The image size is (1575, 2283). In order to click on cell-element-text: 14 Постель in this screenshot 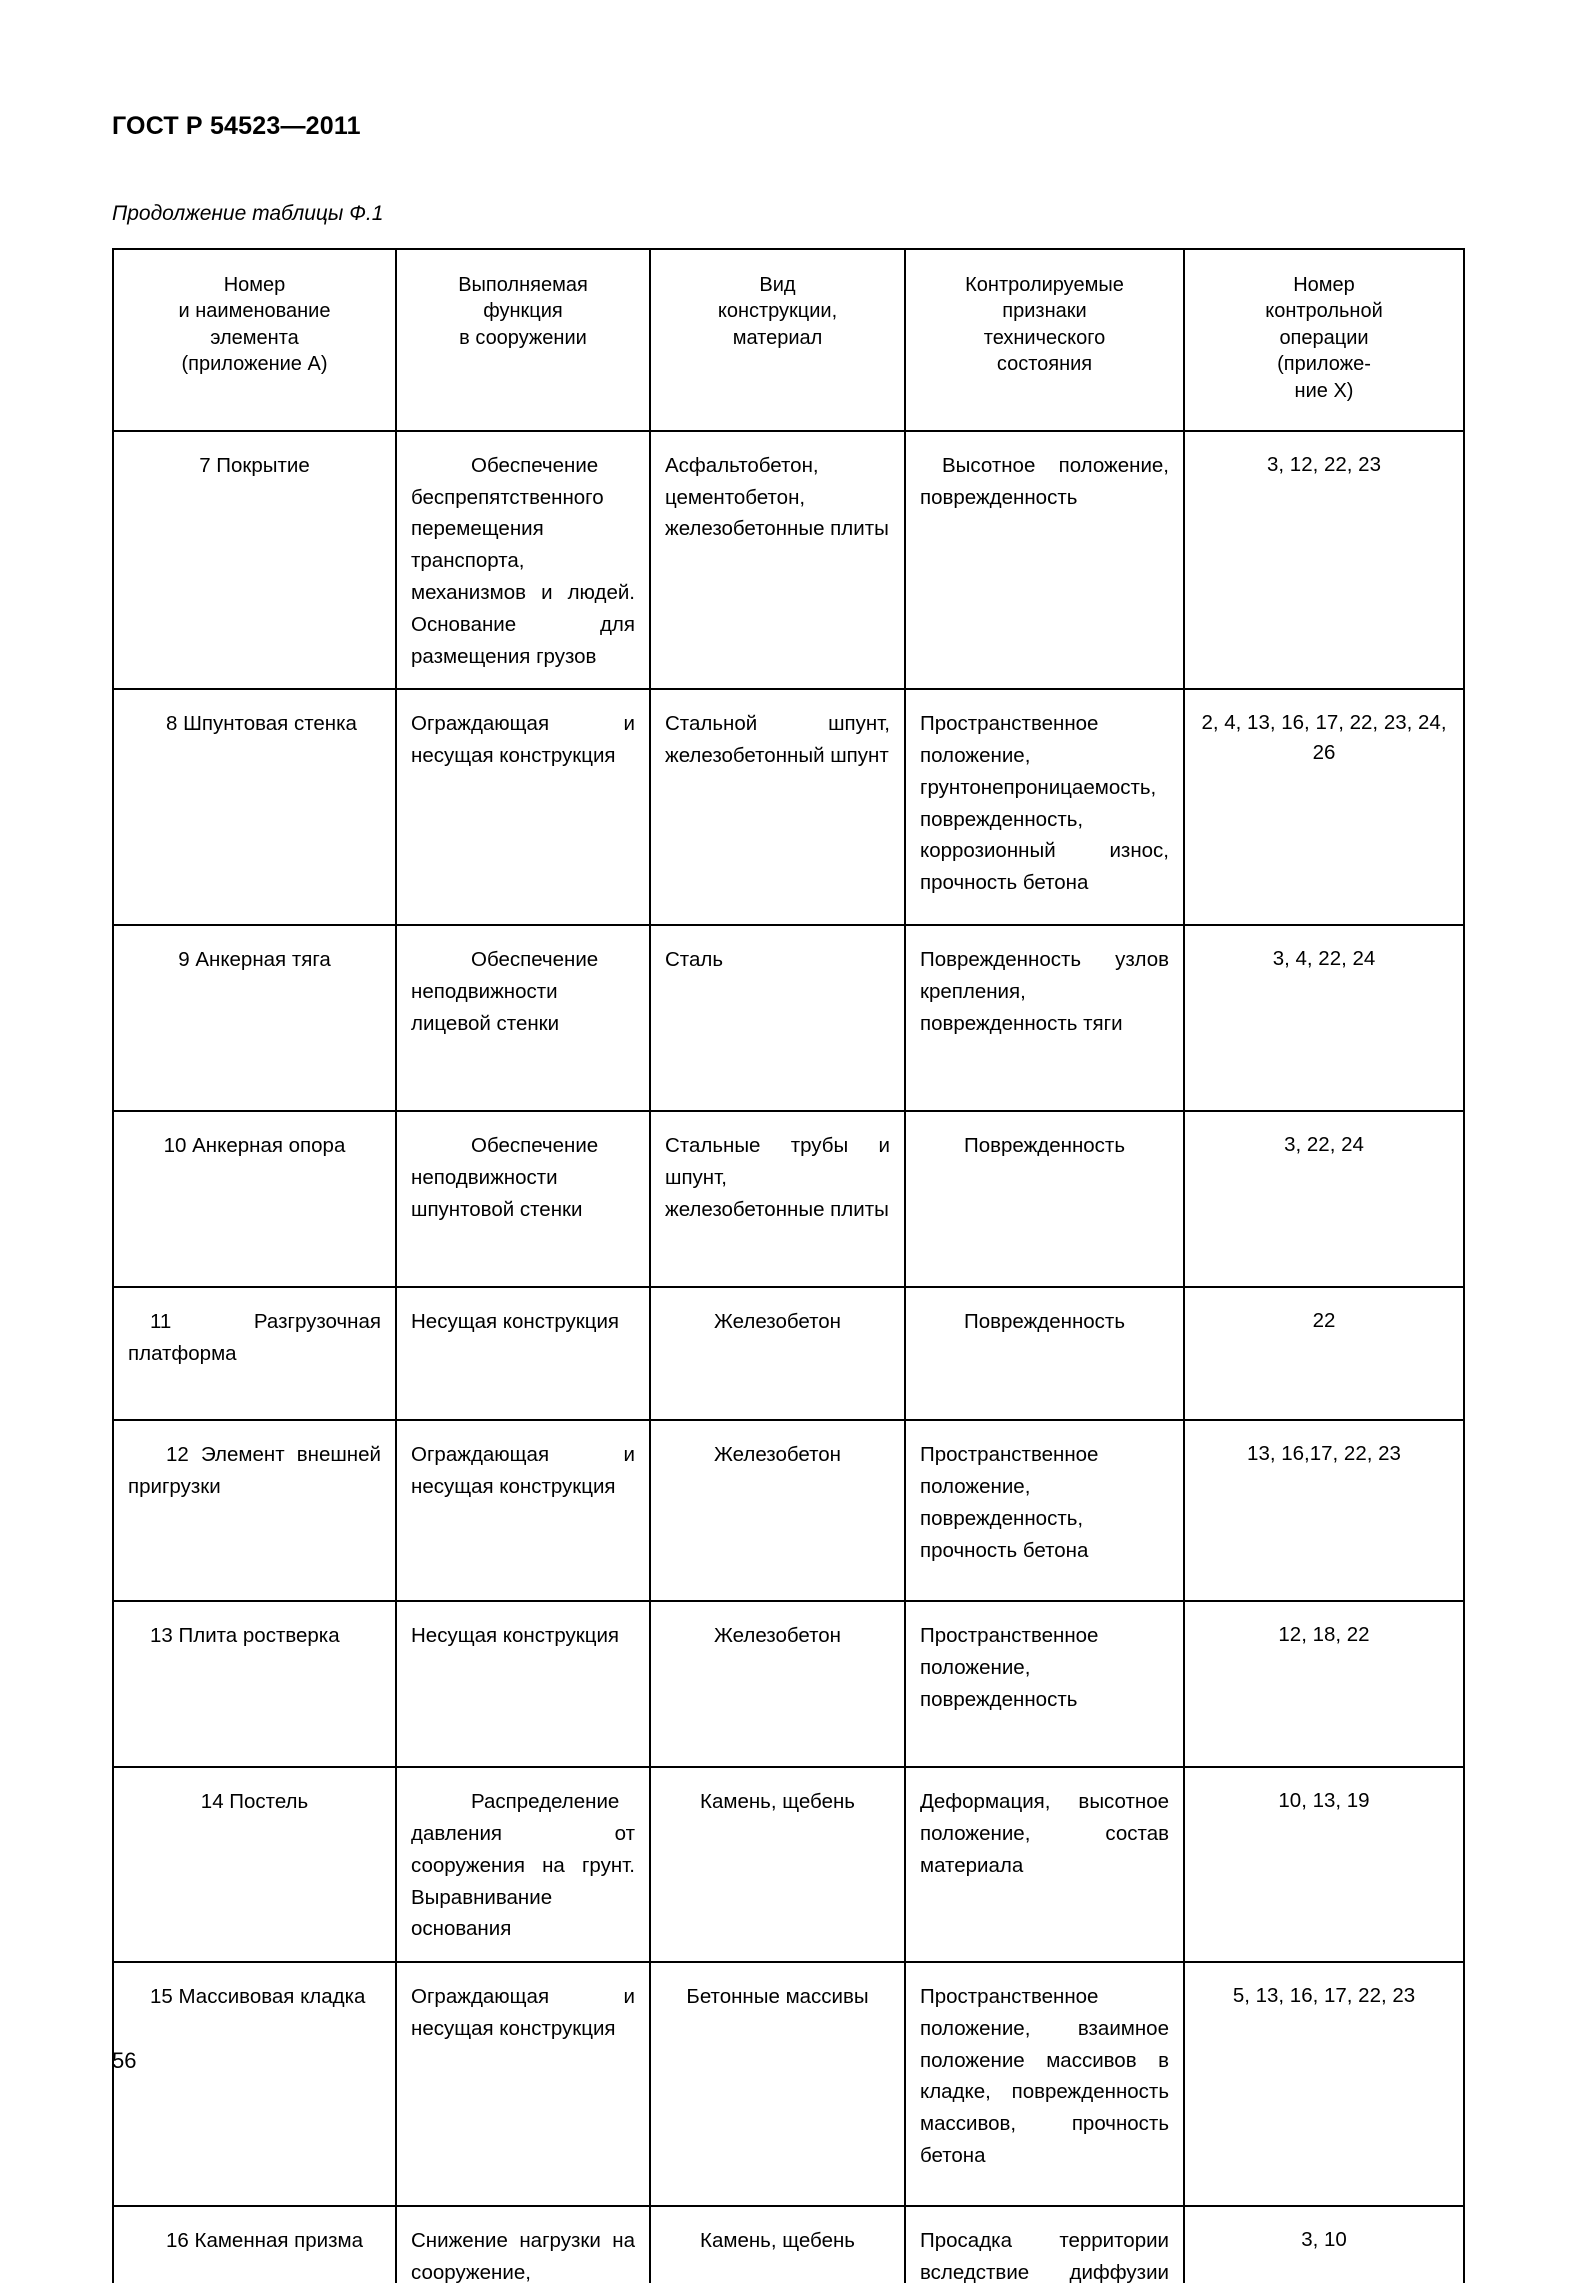, I will do `click(254, 1802)`.